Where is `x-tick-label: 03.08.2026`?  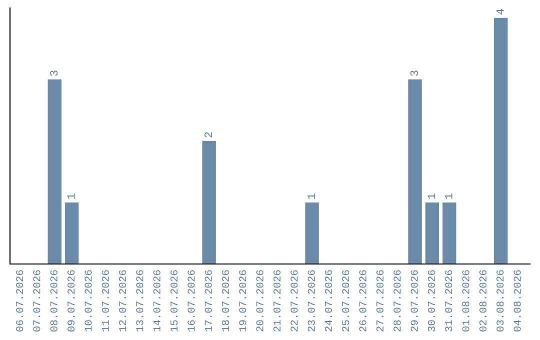
x-tick-label: 03.08.2026 is located at coordinates (500, 301).